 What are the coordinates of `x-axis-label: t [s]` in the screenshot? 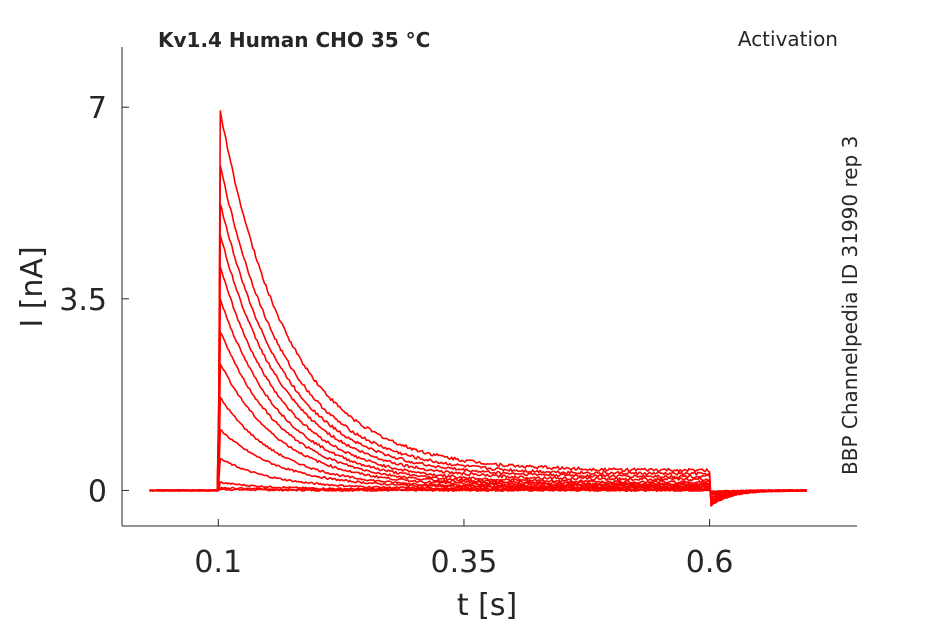 It's located at (487, 605).